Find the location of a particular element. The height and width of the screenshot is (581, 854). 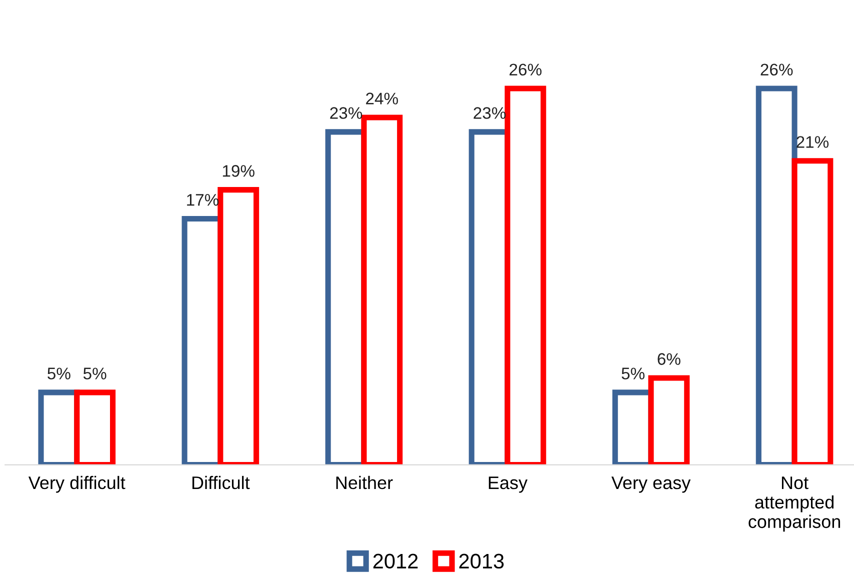

x-tick-label: Very difficult is located at coordinates (77, 484).